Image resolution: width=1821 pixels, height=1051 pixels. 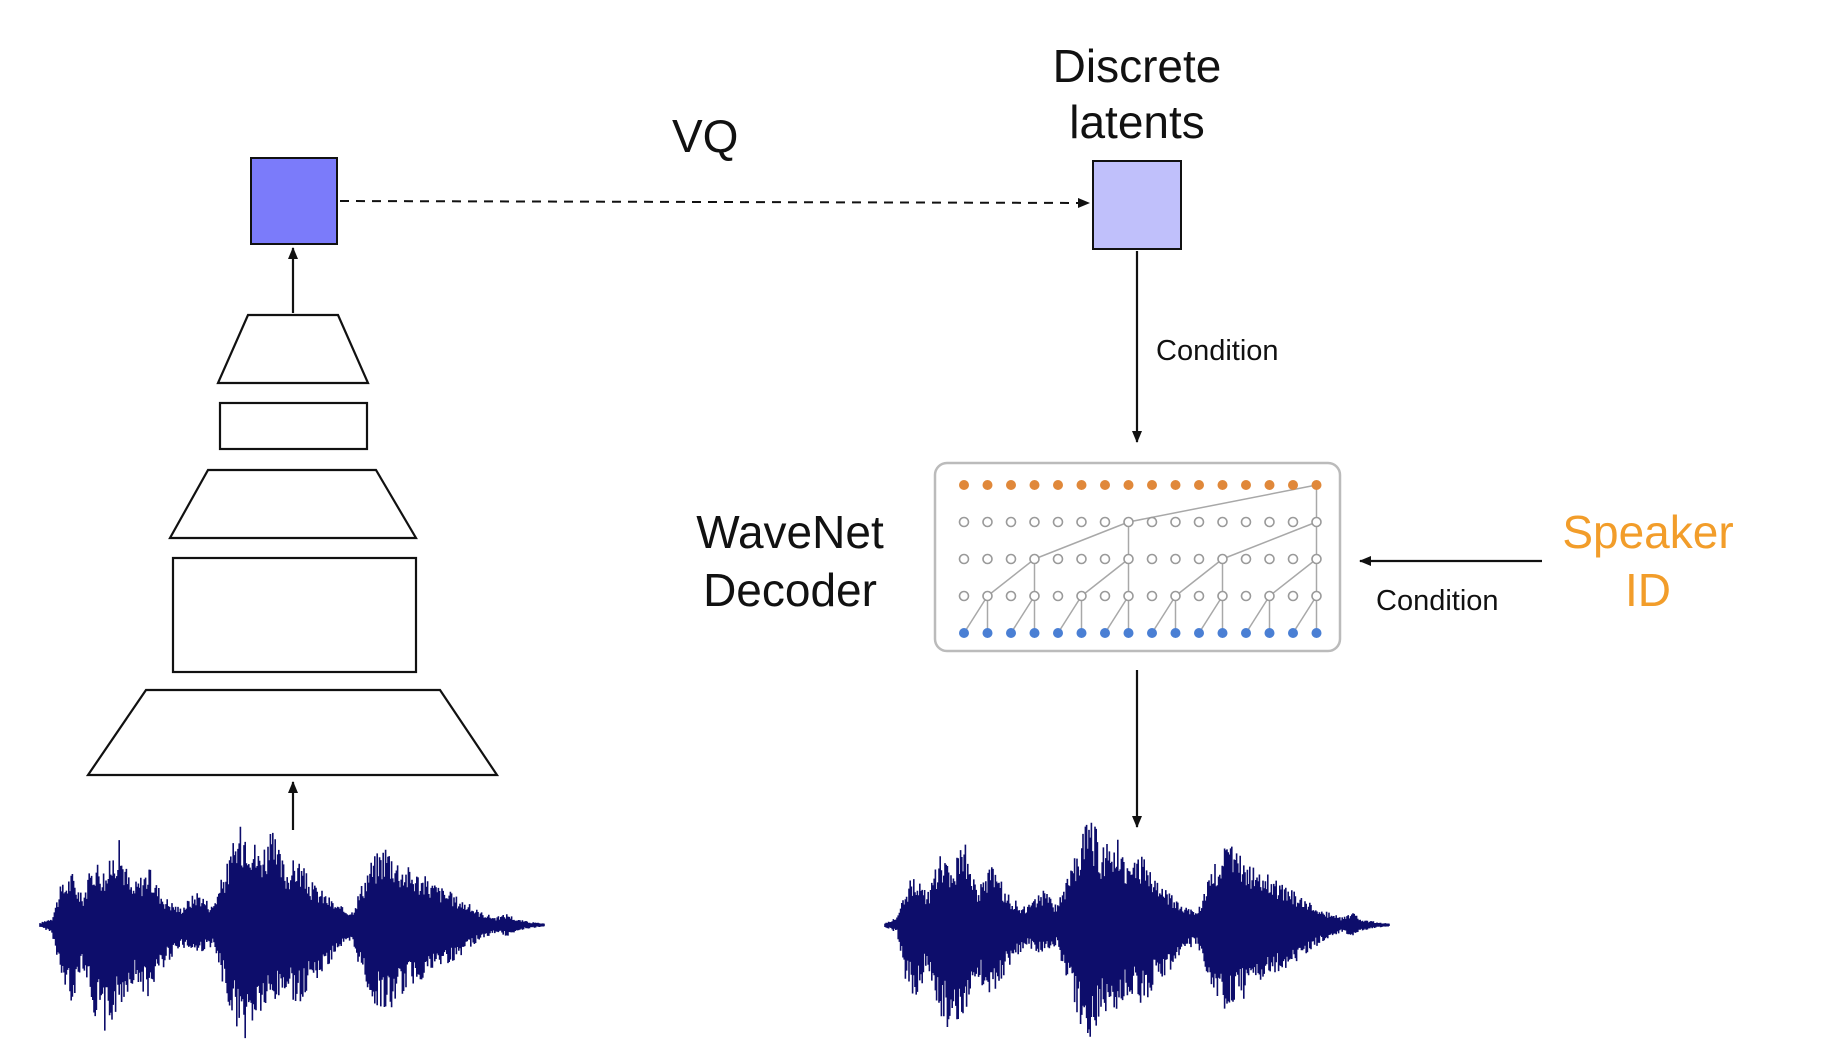 I want to click on wavenet-line1: WaveNet, so click(x=790, y=532).